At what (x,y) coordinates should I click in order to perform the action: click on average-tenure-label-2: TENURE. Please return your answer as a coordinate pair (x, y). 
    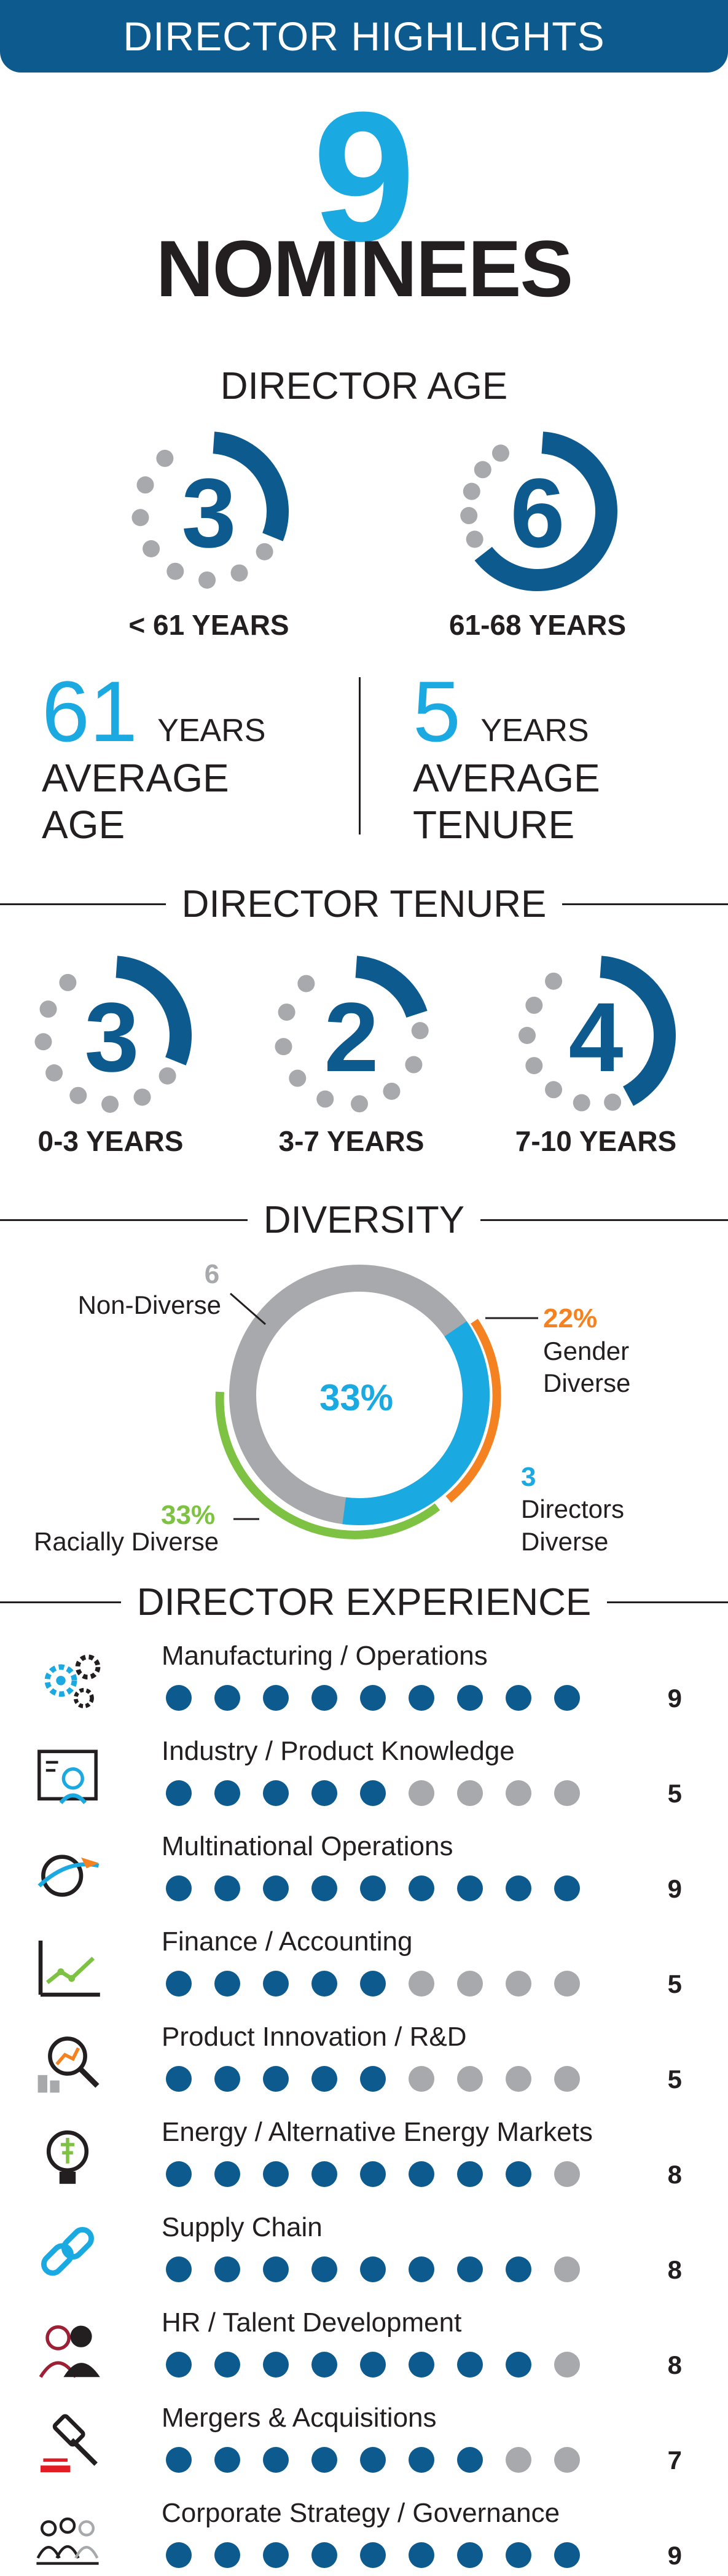
    Looking at the image, I should click on (494, 825).